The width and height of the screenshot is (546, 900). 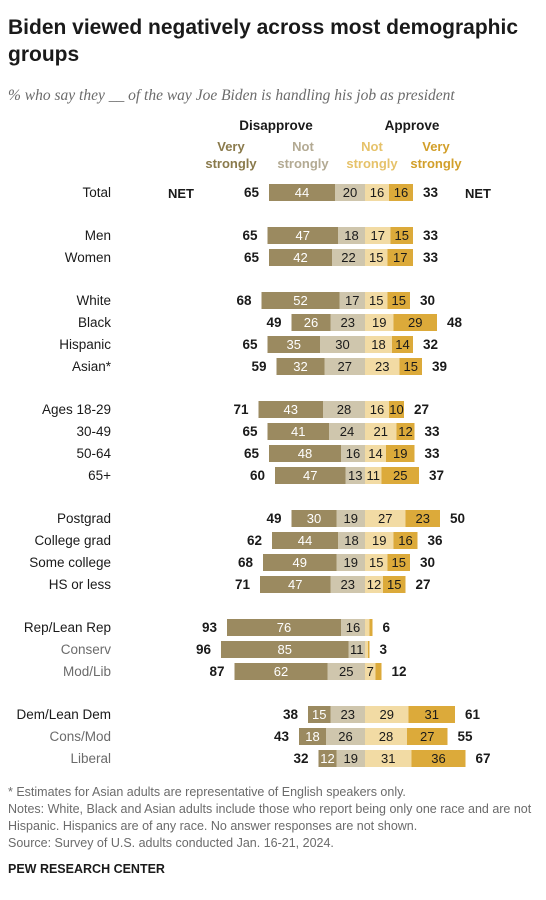 I want to click on value-app-not-college-grad: 19, so click(x=379, y=540).